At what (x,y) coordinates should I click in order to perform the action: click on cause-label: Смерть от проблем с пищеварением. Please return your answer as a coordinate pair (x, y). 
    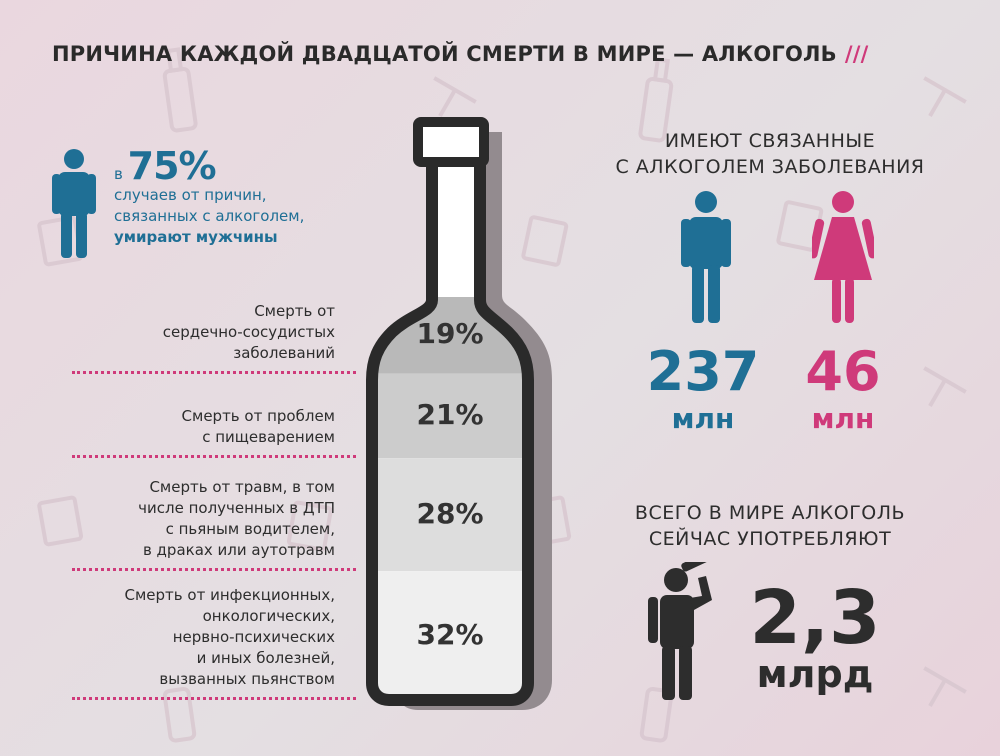
    Looking at the image, I should click on (258, 427).